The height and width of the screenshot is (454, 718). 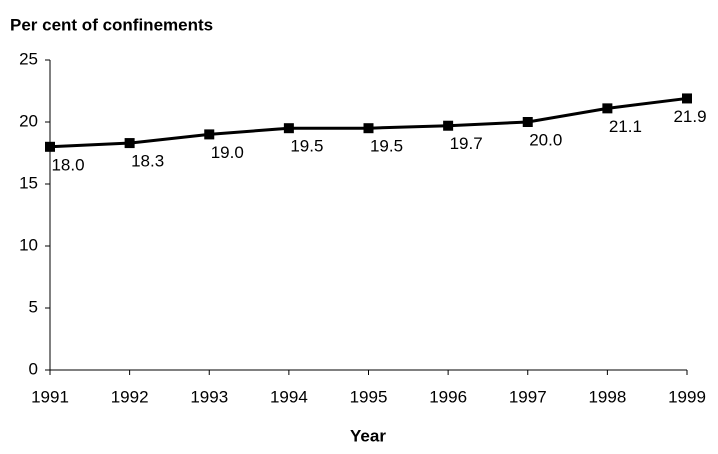 What do you see at coordinates (369, 396) in the screenshot?
I see `x-tick-label: 1995` at bounding box center [369, 396].